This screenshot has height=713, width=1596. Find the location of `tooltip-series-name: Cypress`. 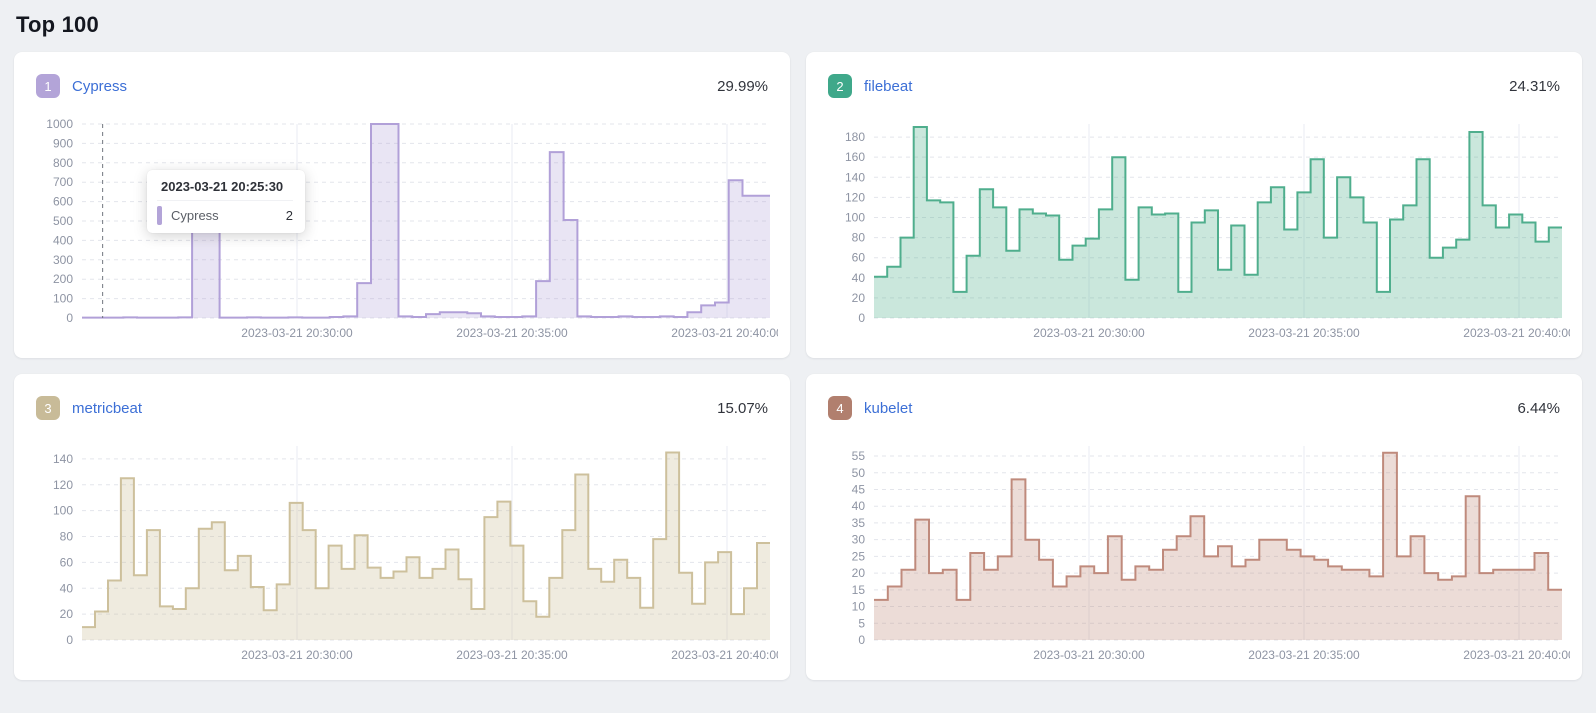

tooltip-series-name: Cypress is located at coordinates (195, 215).